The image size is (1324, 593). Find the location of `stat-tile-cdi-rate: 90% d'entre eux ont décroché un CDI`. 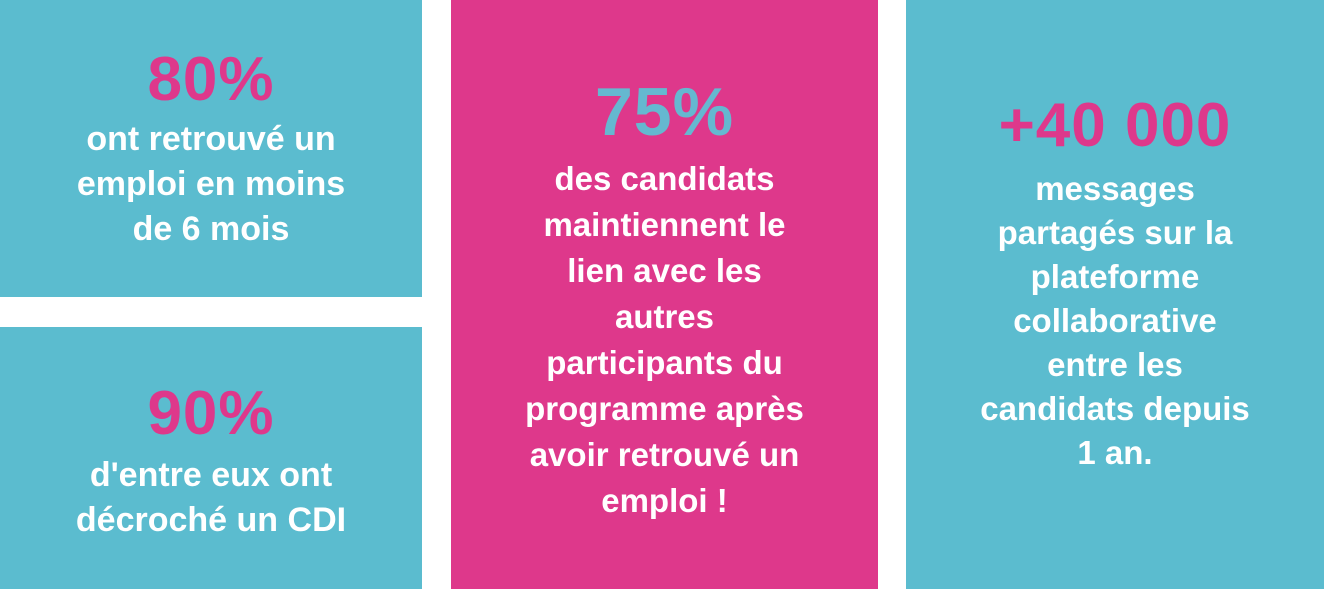

stat-tile-cdi-rate: 90% d'entre eux ont décroché un CDI is located at coordinates (211, 458).